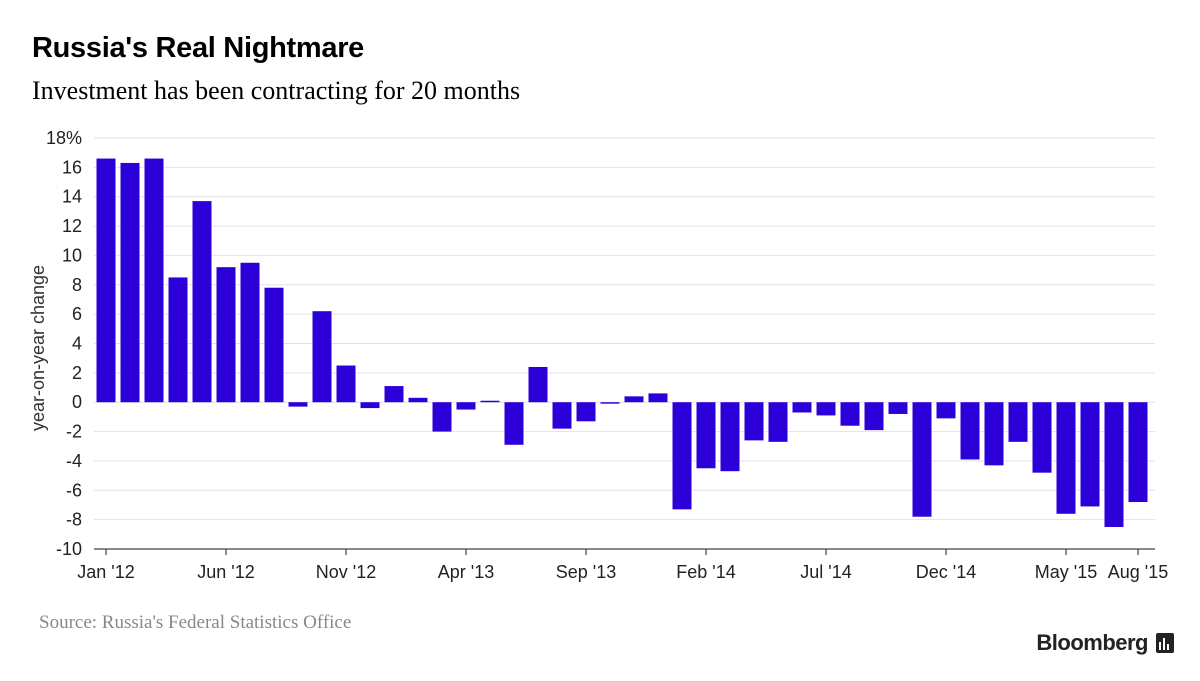  What do you see at coordinates (825, 572) in the screenshot?
I see `x-tick-label: Jul '14` at bounding box center [825, 572].